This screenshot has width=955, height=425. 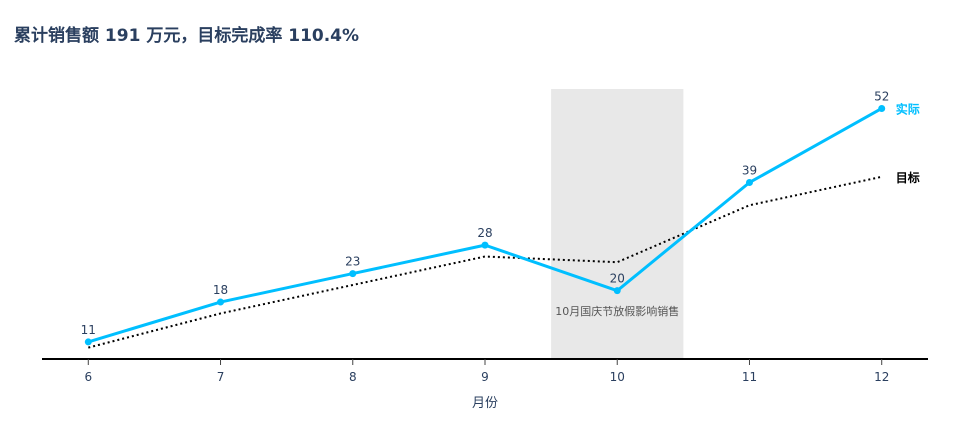 What do you see at coordinates (617, 279) in the screenshot?
I see `data-label: 20` at bounding box center [617, 279].